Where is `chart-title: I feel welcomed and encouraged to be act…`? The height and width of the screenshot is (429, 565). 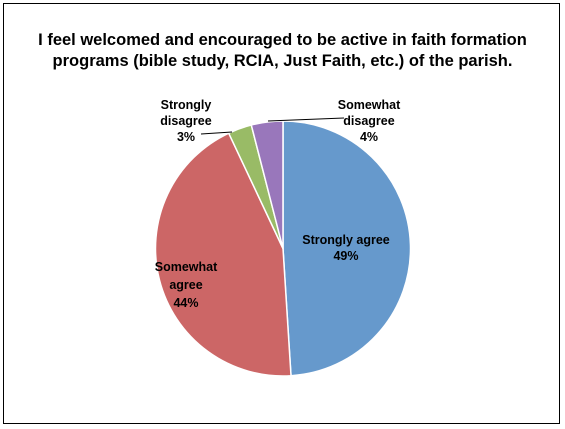
chart-title: I feel welcomed and encouraged to be act… is located at coordinates (282, 51).